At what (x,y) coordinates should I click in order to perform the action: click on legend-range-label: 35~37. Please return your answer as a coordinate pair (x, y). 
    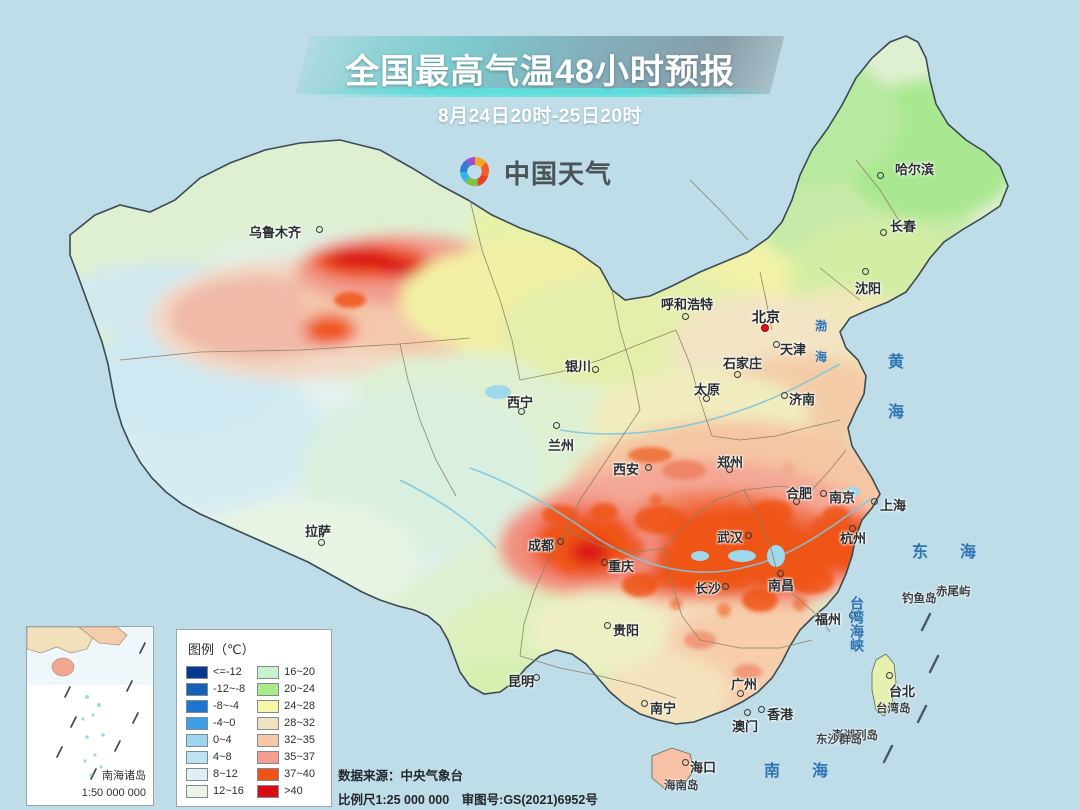
    Looking at the image, I should click on (300, 757).